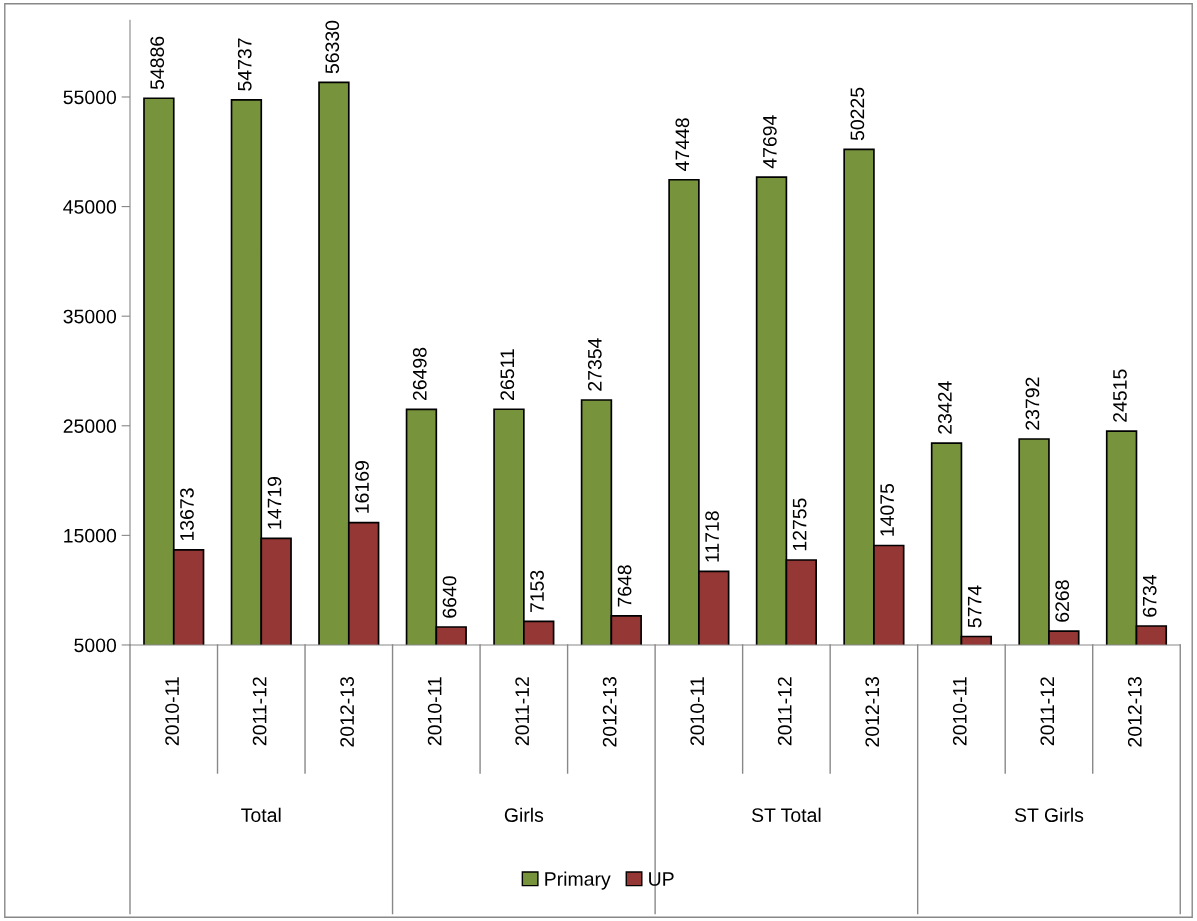 The image size is (1197, 921). I want to click on text: Total, so click(261, 814).